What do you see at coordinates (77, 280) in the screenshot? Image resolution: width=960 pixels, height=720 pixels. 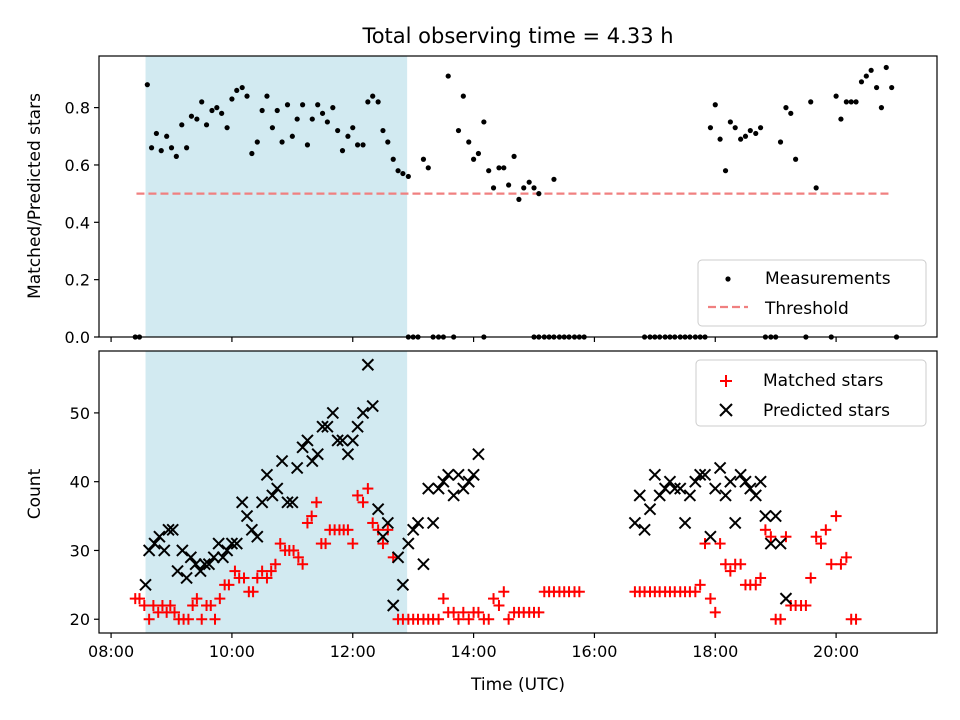 I see `y-tick-label: 0.2` at bounding box center [77, 280].